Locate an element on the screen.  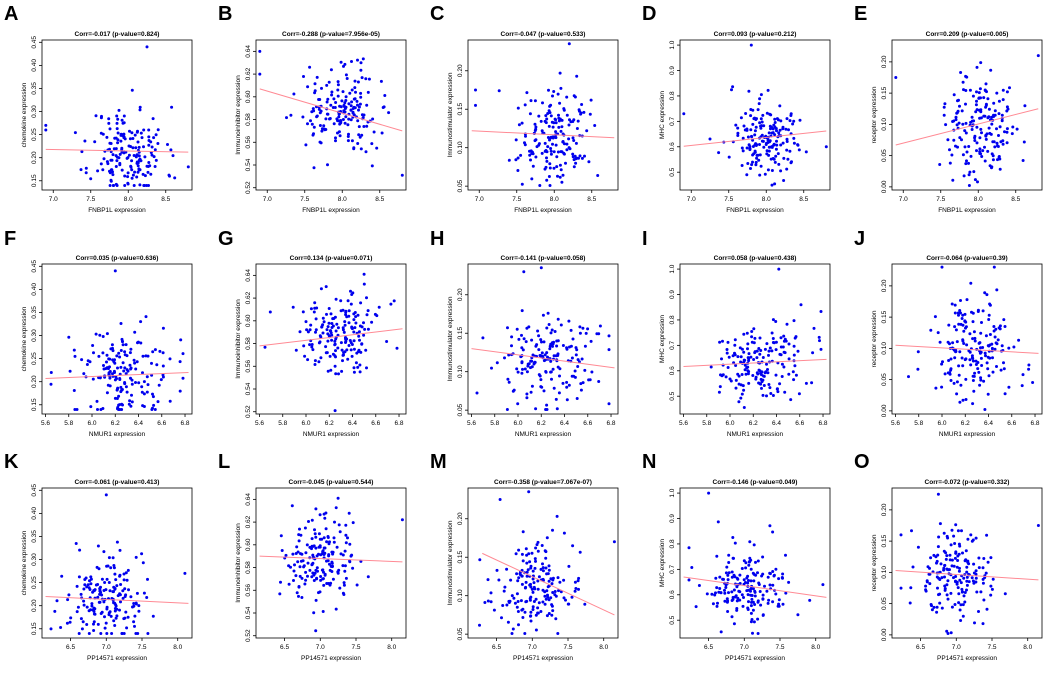
y-axis-label: MHC expression is located at coordinates (662, 563).